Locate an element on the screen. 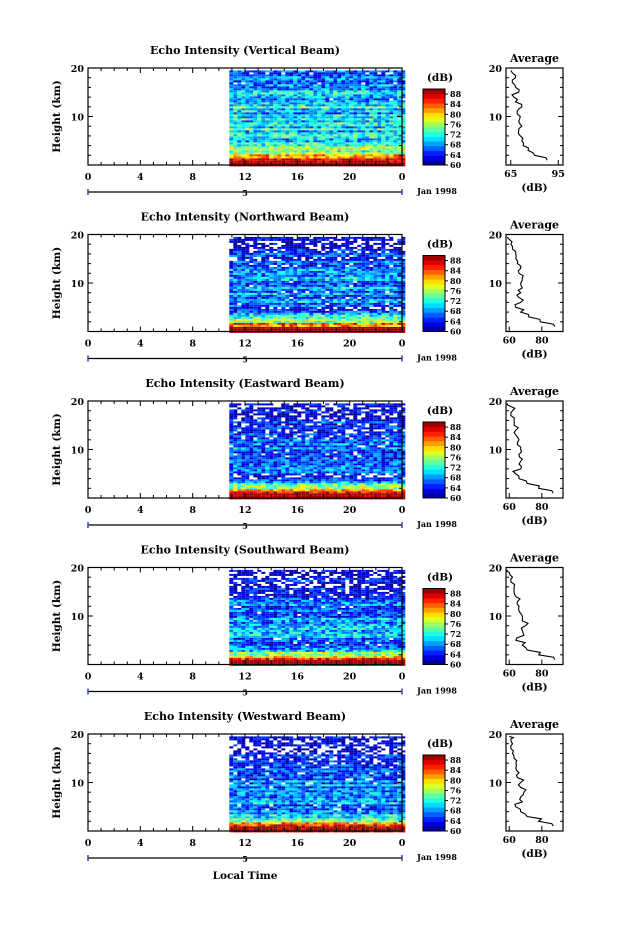 The image size is (618, 929). figure-xlabel: Local Time is located at coordinates (245, 876).